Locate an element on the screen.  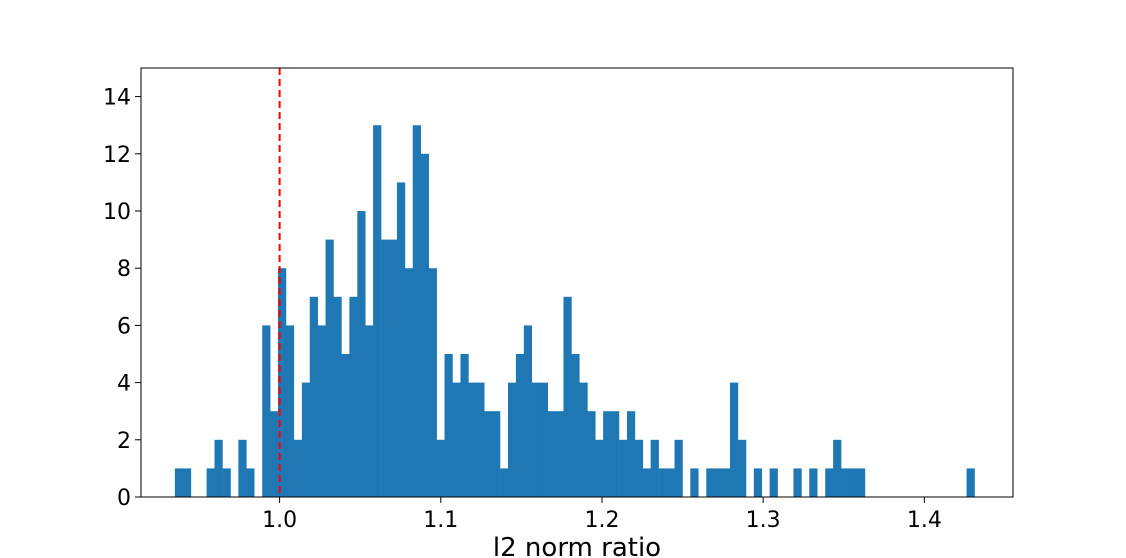
y-tick-label: 6 is located at coordinates (124, 326).